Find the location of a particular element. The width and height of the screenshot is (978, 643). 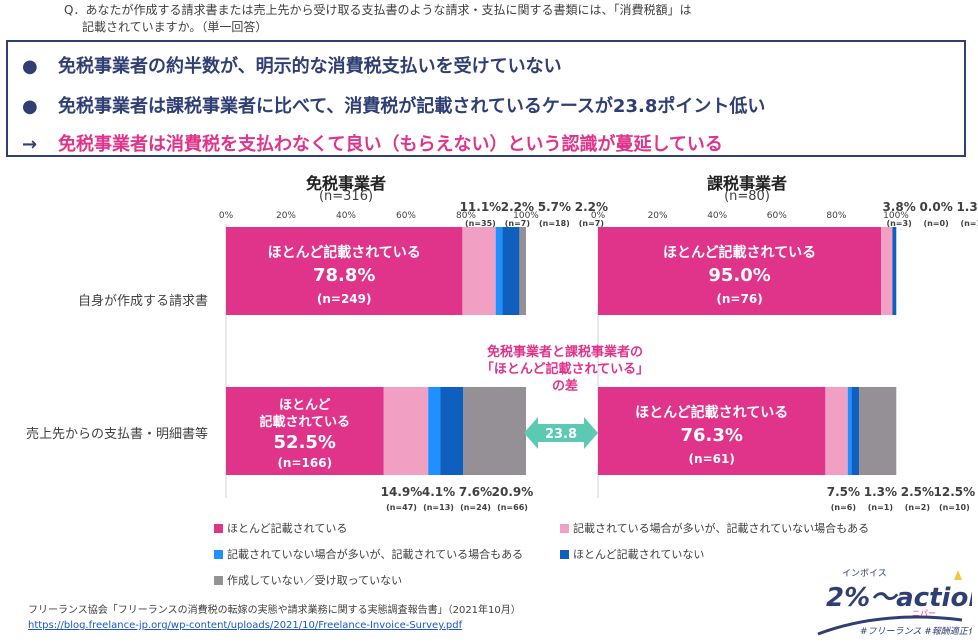

segment-n-label: (n=10) is located at coordinates (954, 507).